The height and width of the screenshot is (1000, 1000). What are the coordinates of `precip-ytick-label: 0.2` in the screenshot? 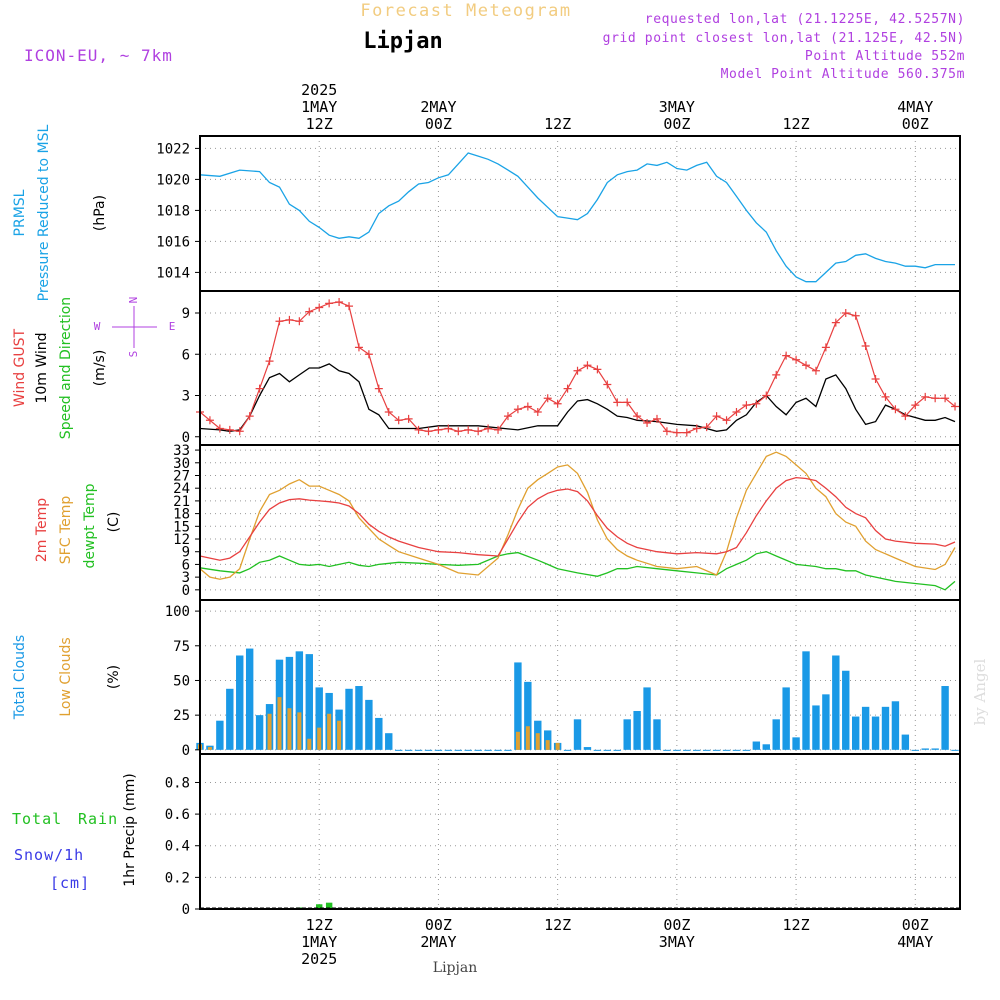 It's located at (177, 878).